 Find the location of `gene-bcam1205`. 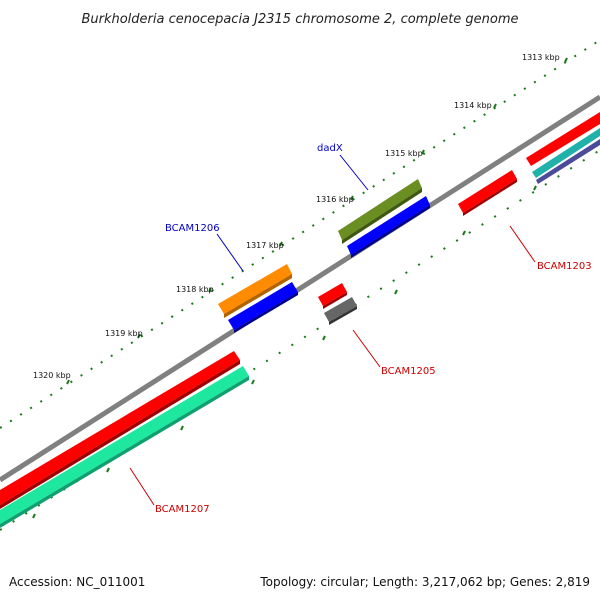

gene-bcam1205 is located at coordinates (340, 309).